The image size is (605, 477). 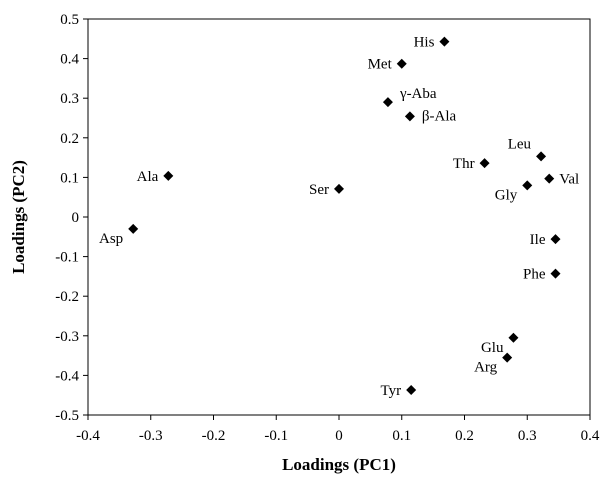 I want to click on x-axis-title: Loadings (PC1), so click(x=339, y=464).